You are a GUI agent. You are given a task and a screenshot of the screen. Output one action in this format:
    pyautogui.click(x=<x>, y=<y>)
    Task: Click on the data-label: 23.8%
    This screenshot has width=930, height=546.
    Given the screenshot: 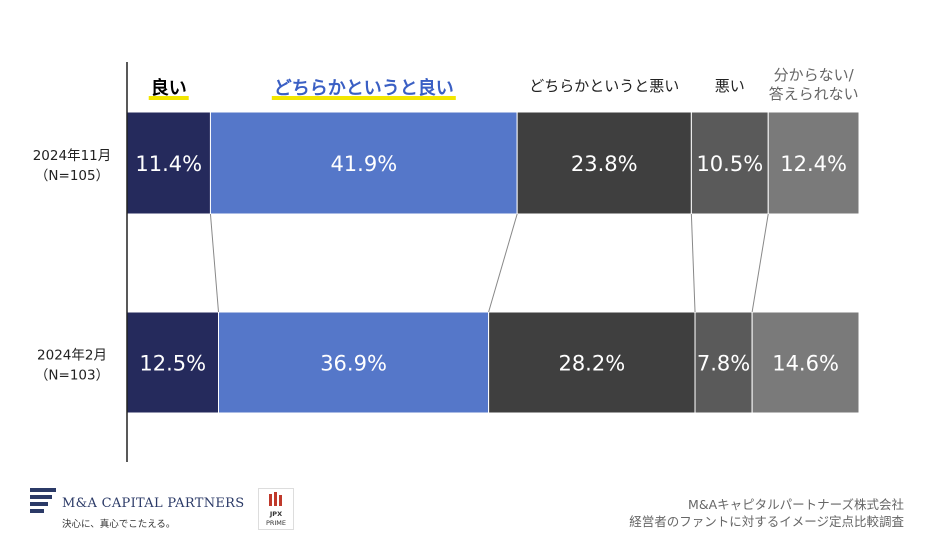 What is the action you would take?
    pyautogui.click(x=604, y=164)
    